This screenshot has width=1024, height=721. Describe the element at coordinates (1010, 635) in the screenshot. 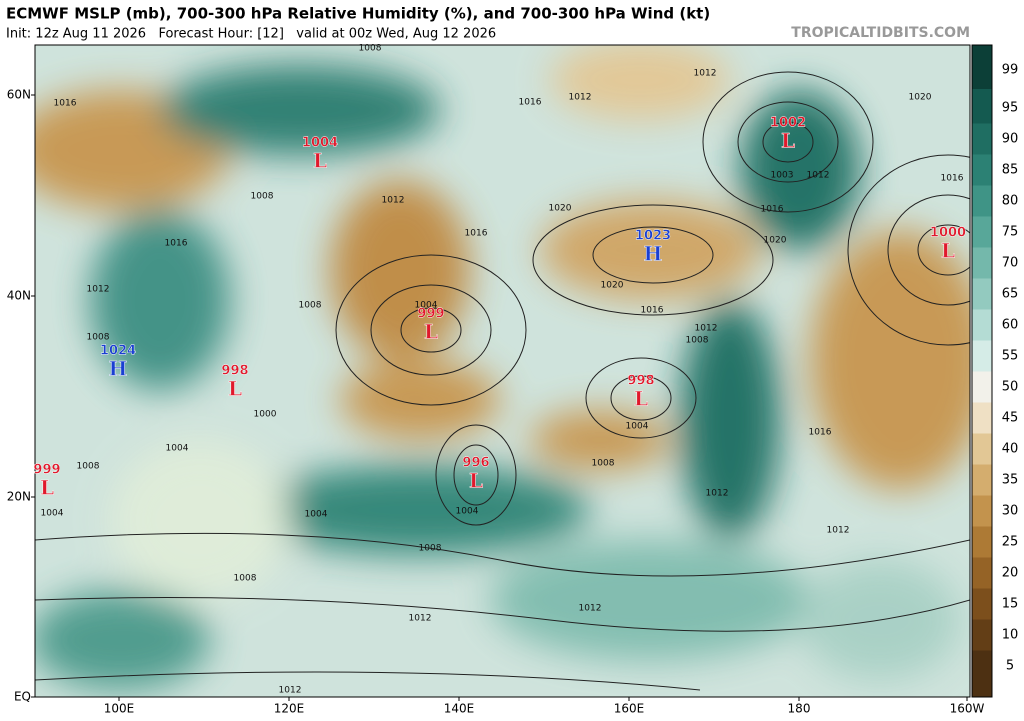

I see `colorbar-label: 10` at that location.